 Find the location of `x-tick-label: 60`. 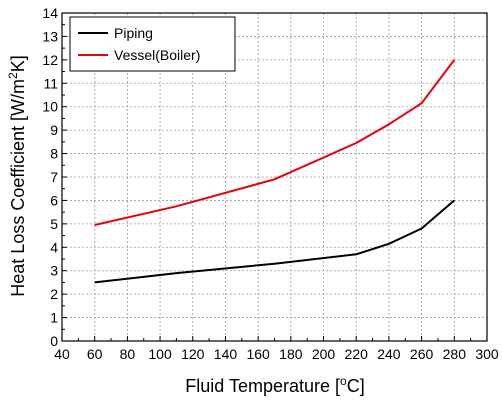

x-tick-label: 60 is located at coordinates (95, 354).